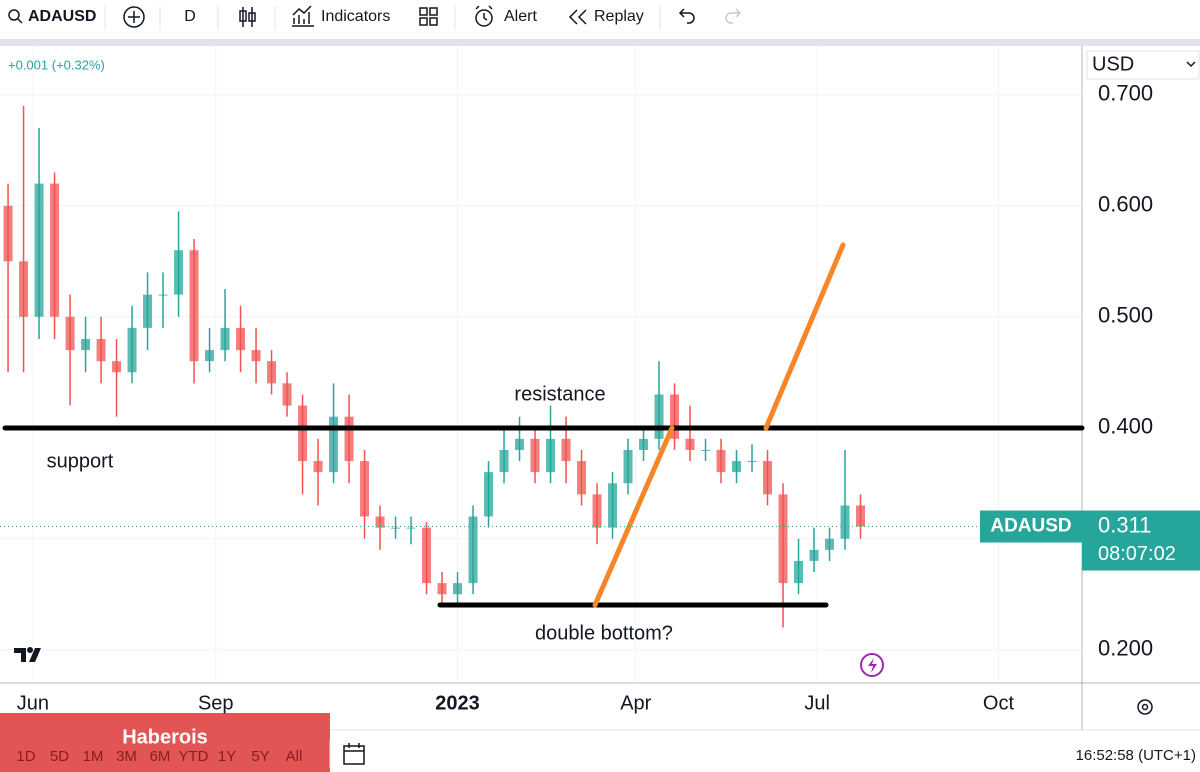 The width and height of the screenshot is (1200, 772). What do you see at coordinates (20, 21) in the screenshot?
I see `search-icon-handle` at bounding box center [20, 21].